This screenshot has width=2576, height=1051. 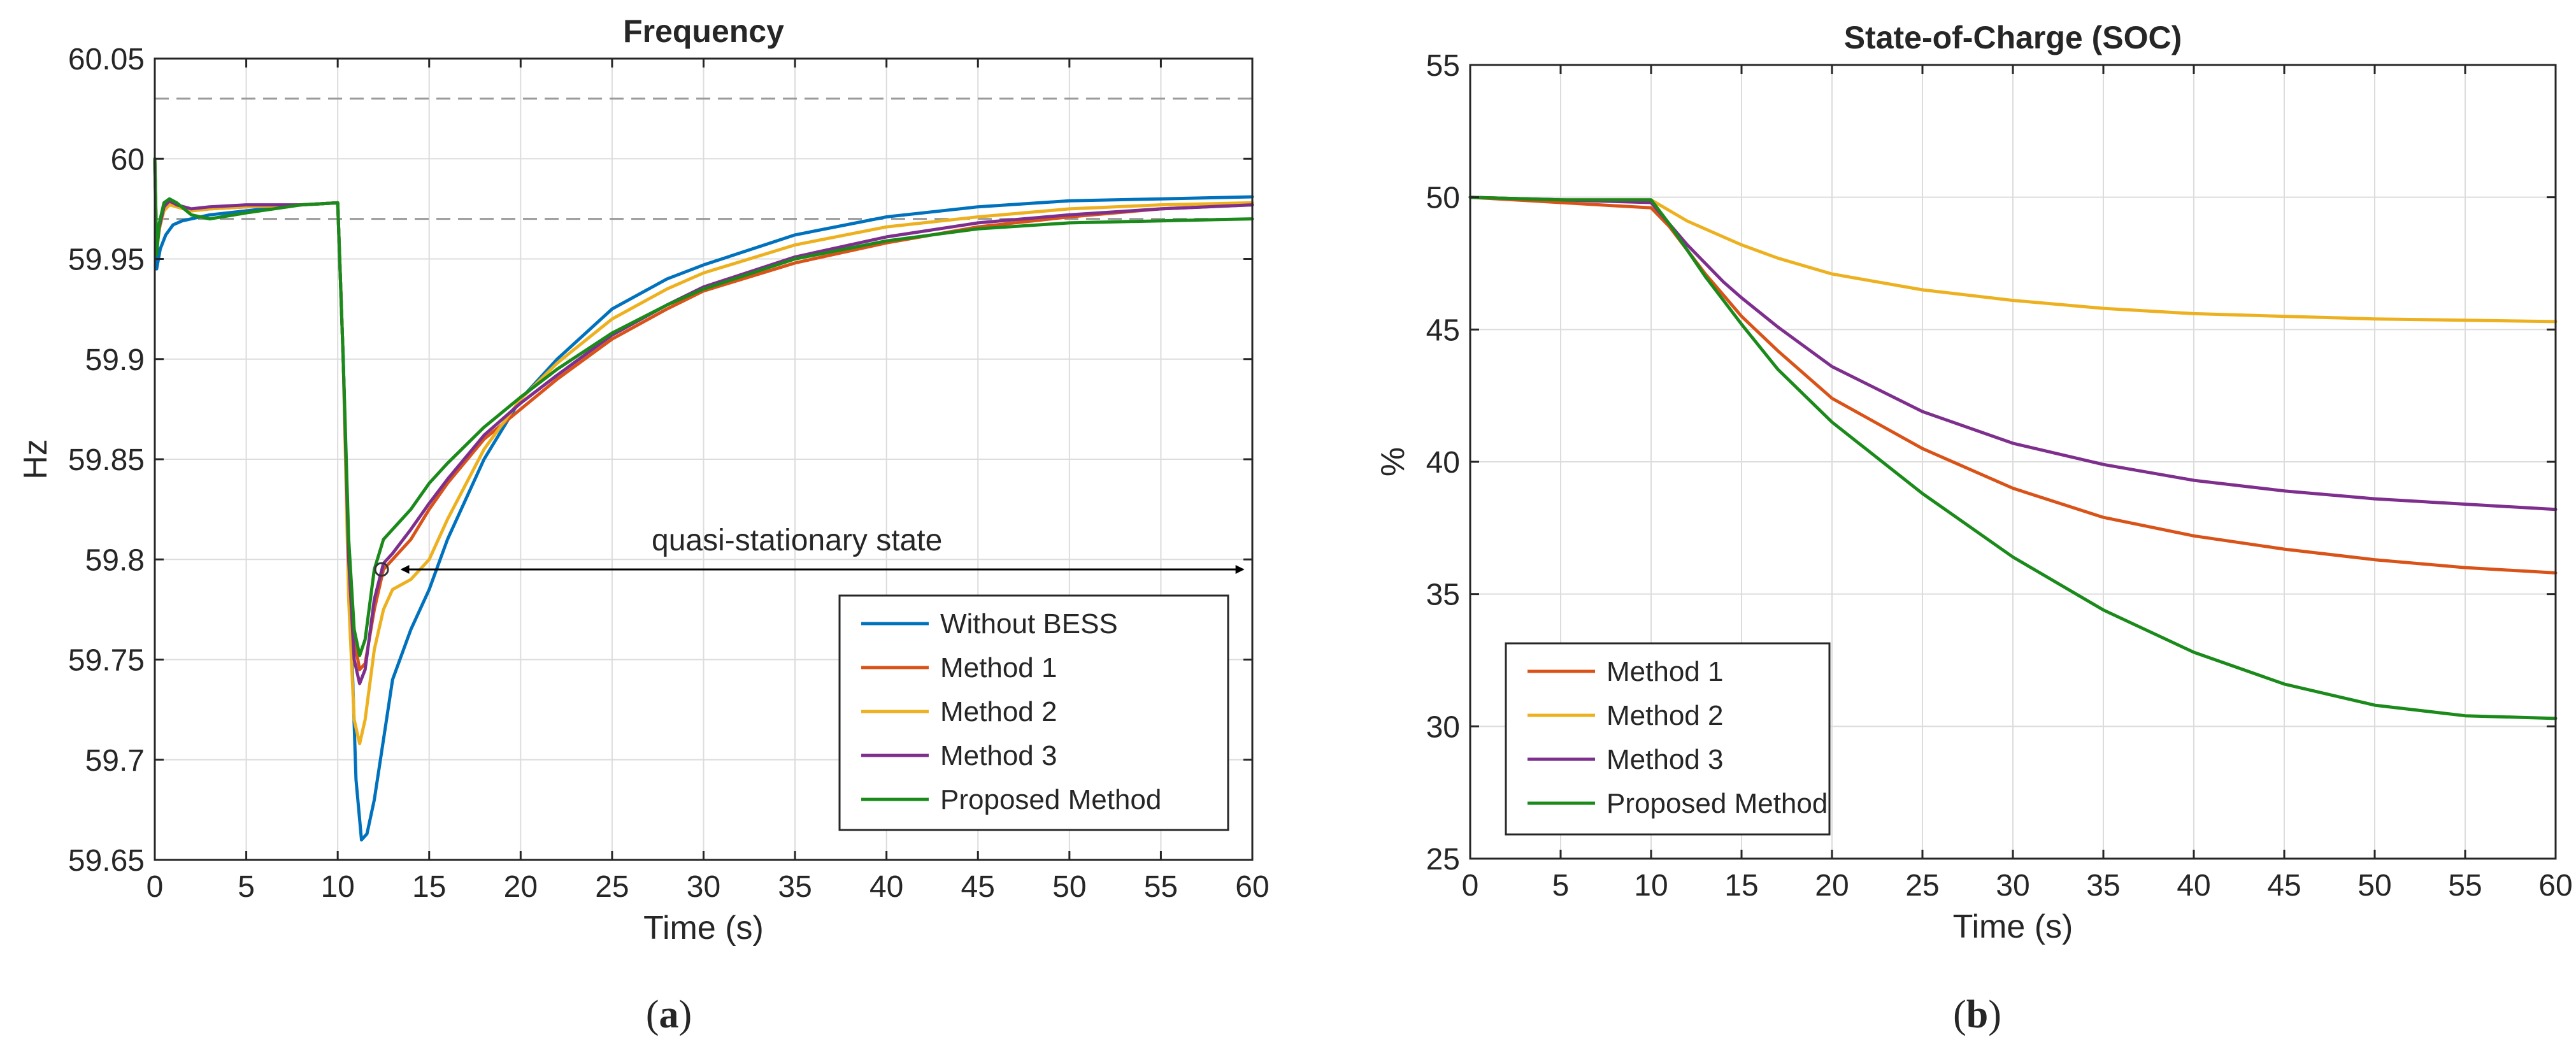 What do you see at coordinates (115, 360) in the screenshot?
I see `y-tick-label: 59.9` at bounding box center [115, 360].